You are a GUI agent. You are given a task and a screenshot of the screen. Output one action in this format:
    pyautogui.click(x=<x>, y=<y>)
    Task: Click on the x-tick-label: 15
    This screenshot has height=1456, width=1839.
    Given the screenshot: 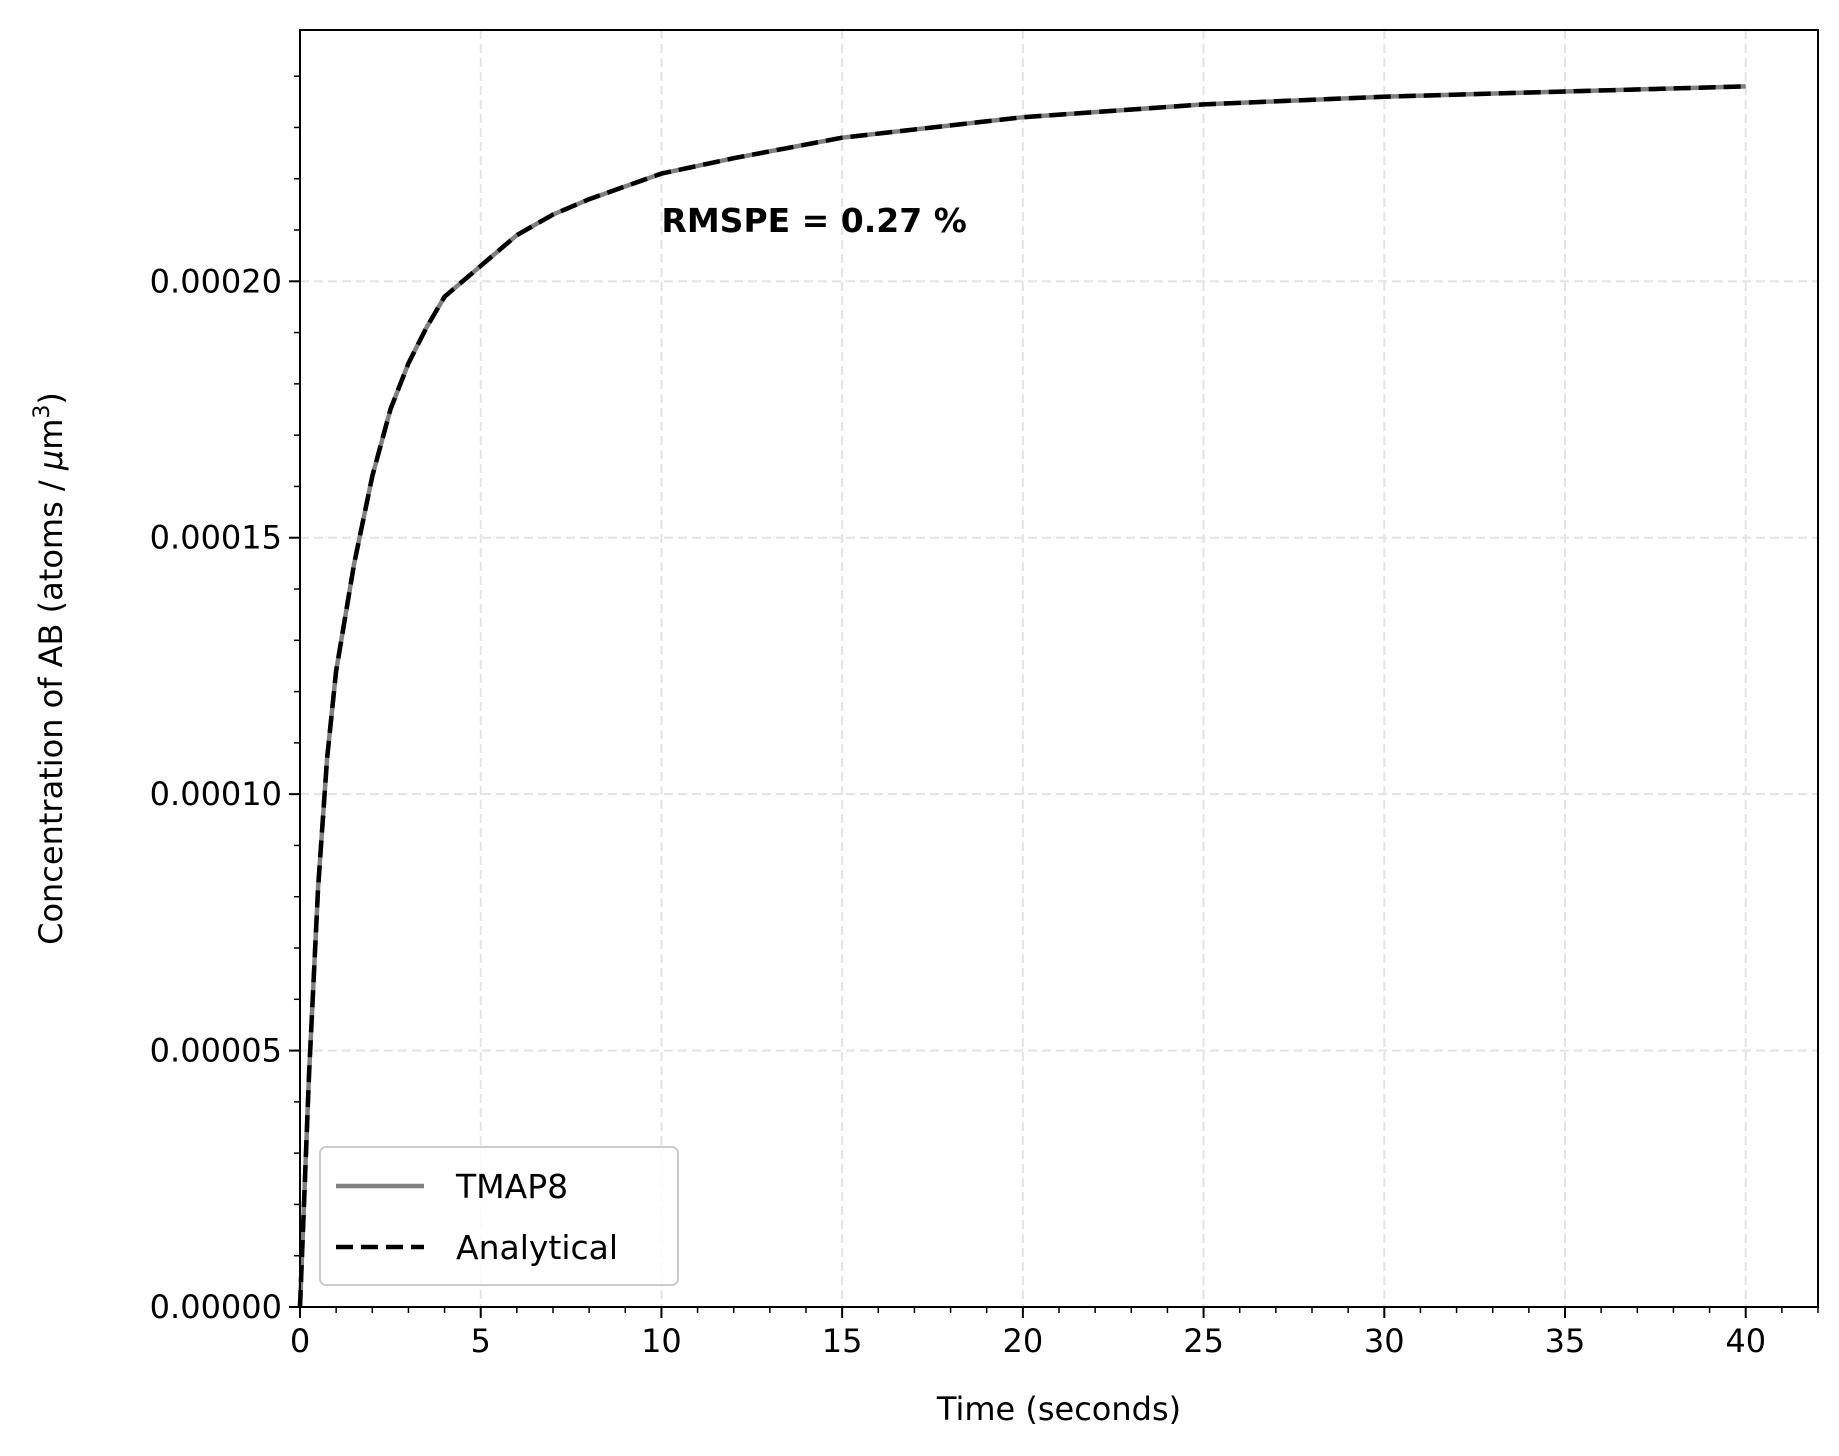 What is the action you would take?
    pyautogui.click(x=842, y=1341)
    